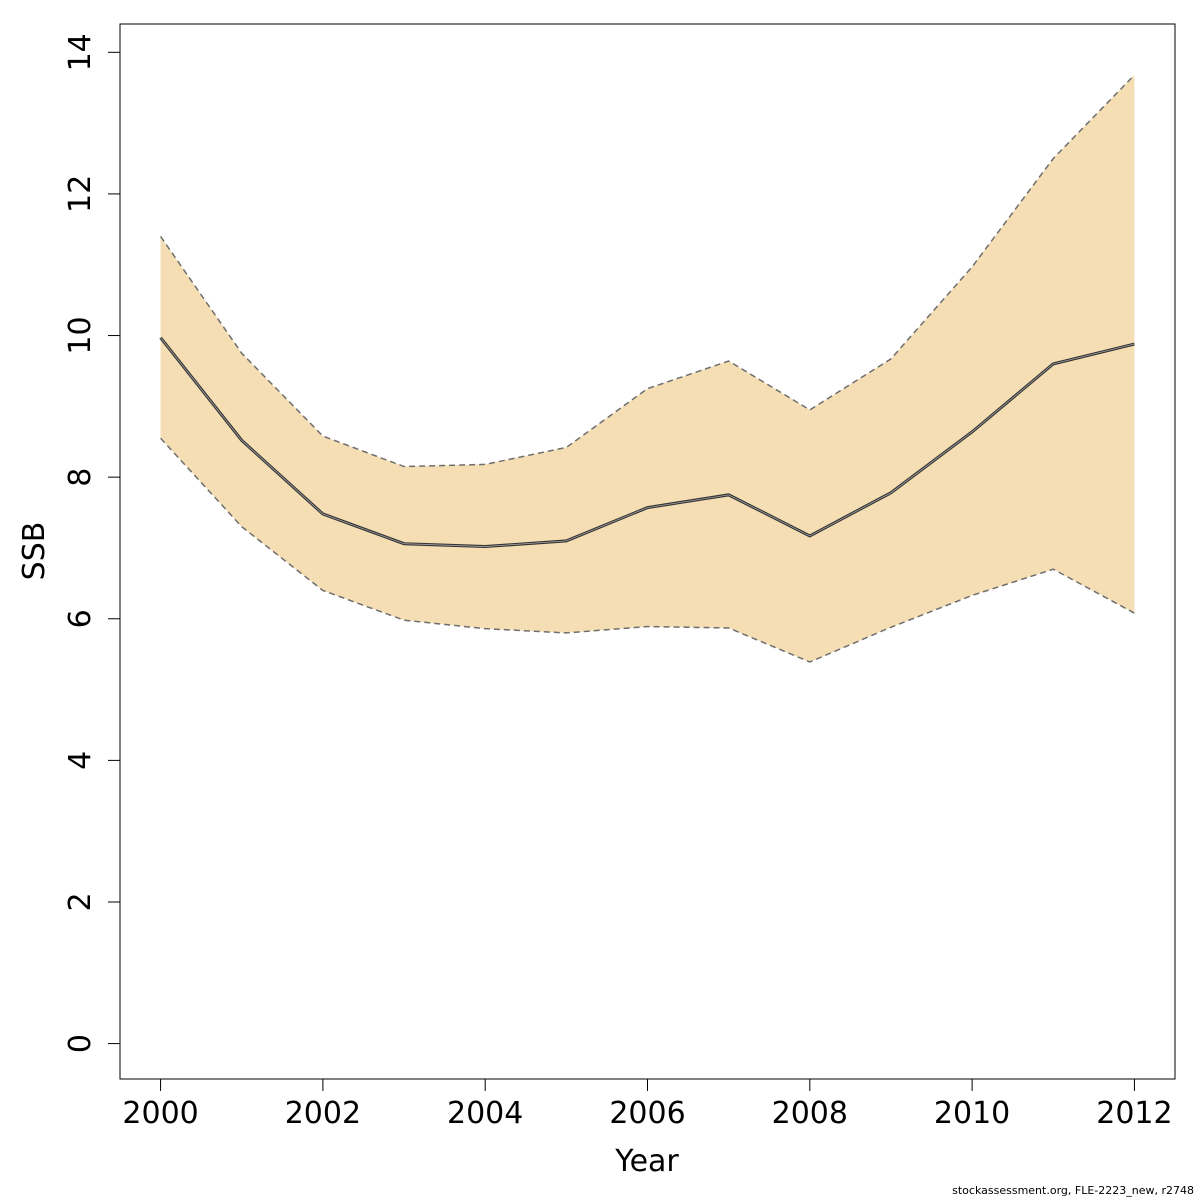 Image resolution: width=1200 pixels, height=1200 pixels. What do you see at coordinates (810, 1113) in the screenshot?
I see `x-tick-label: 2008` at bounding box center [810, 1113].